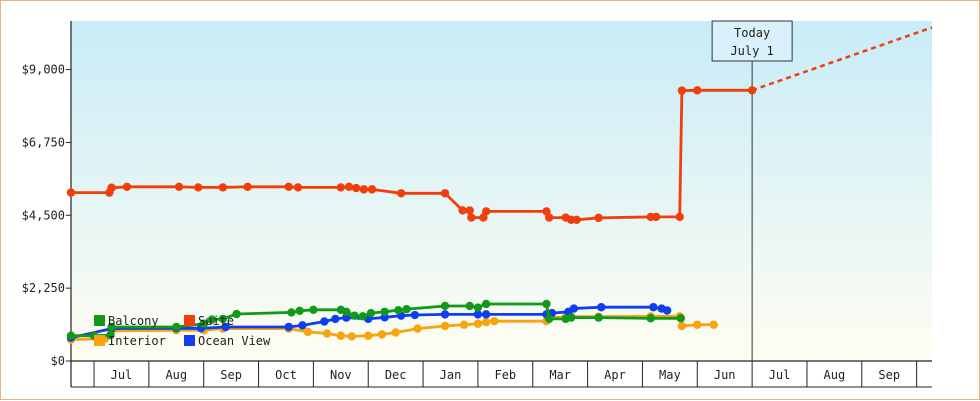 Image resolution: width=980 pixels, height=401 pixels. I want to click on x-tick-label: Feb, so click(505, 375).